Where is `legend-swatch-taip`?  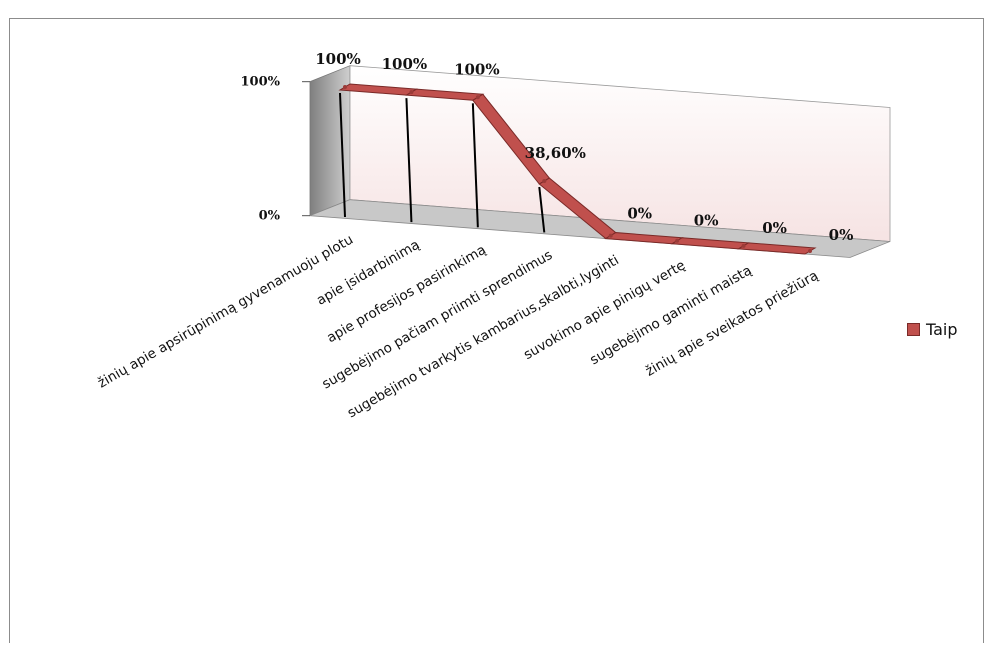
legend-swatch-taip is located at coordinates (913, 329).